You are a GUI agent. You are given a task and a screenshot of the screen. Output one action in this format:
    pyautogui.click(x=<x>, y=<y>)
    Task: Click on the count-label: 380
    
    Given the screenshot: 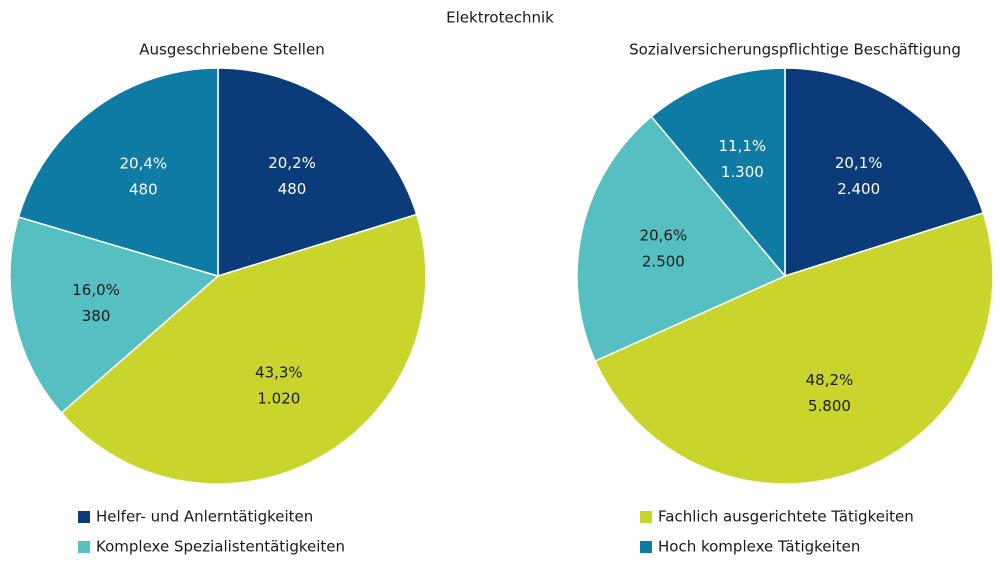 What is the action you would take?
    pyautogui.click(x=96, y=316)
    